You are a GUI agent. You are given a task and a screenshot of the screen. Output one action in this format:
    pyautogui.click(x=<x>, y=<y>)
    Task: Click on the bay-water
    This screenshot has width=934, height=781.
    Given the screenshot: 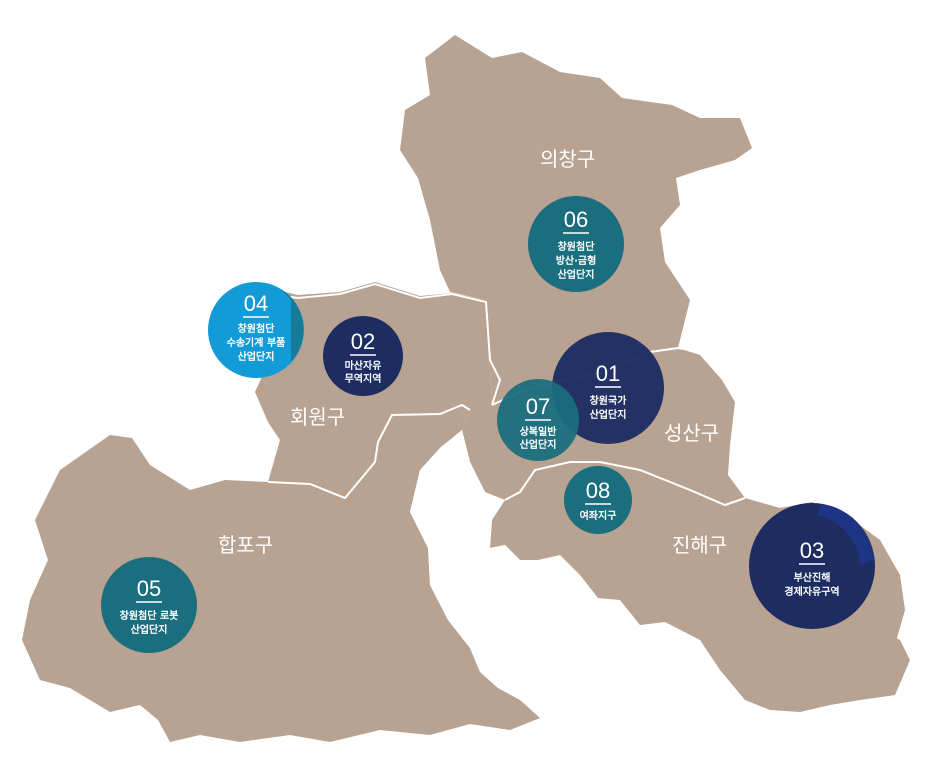 What is the action you would take?
    pyautogui.click(x=479, y=559)
    